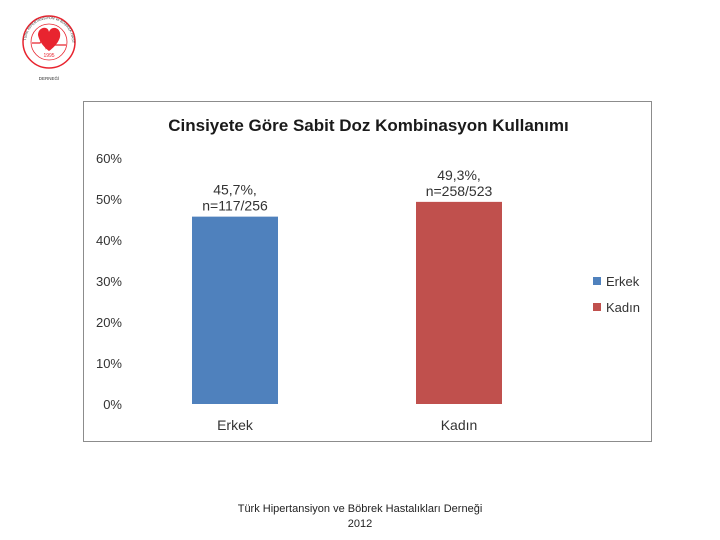  Describe the element at coordinates (459, 175) in the screenshot. I see `data-label: 49,3%,` at that location.